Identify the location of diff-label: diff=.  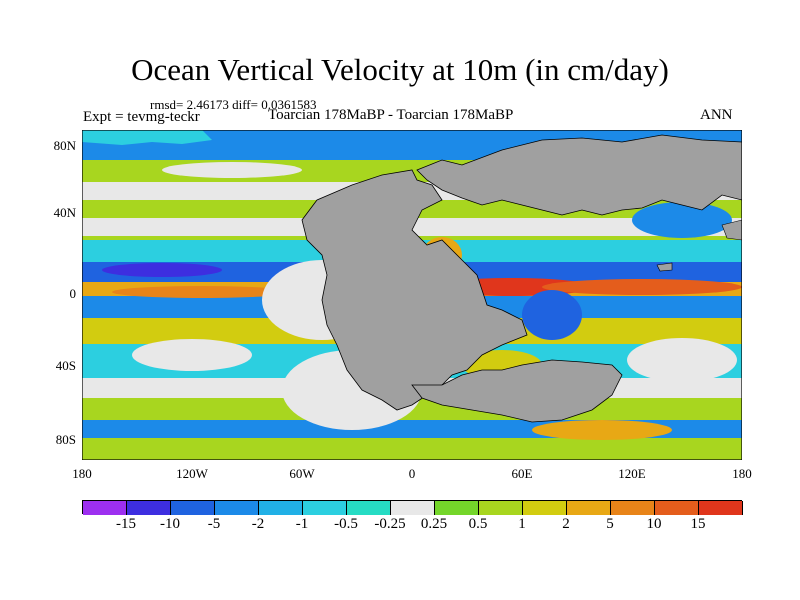
(245, 104).